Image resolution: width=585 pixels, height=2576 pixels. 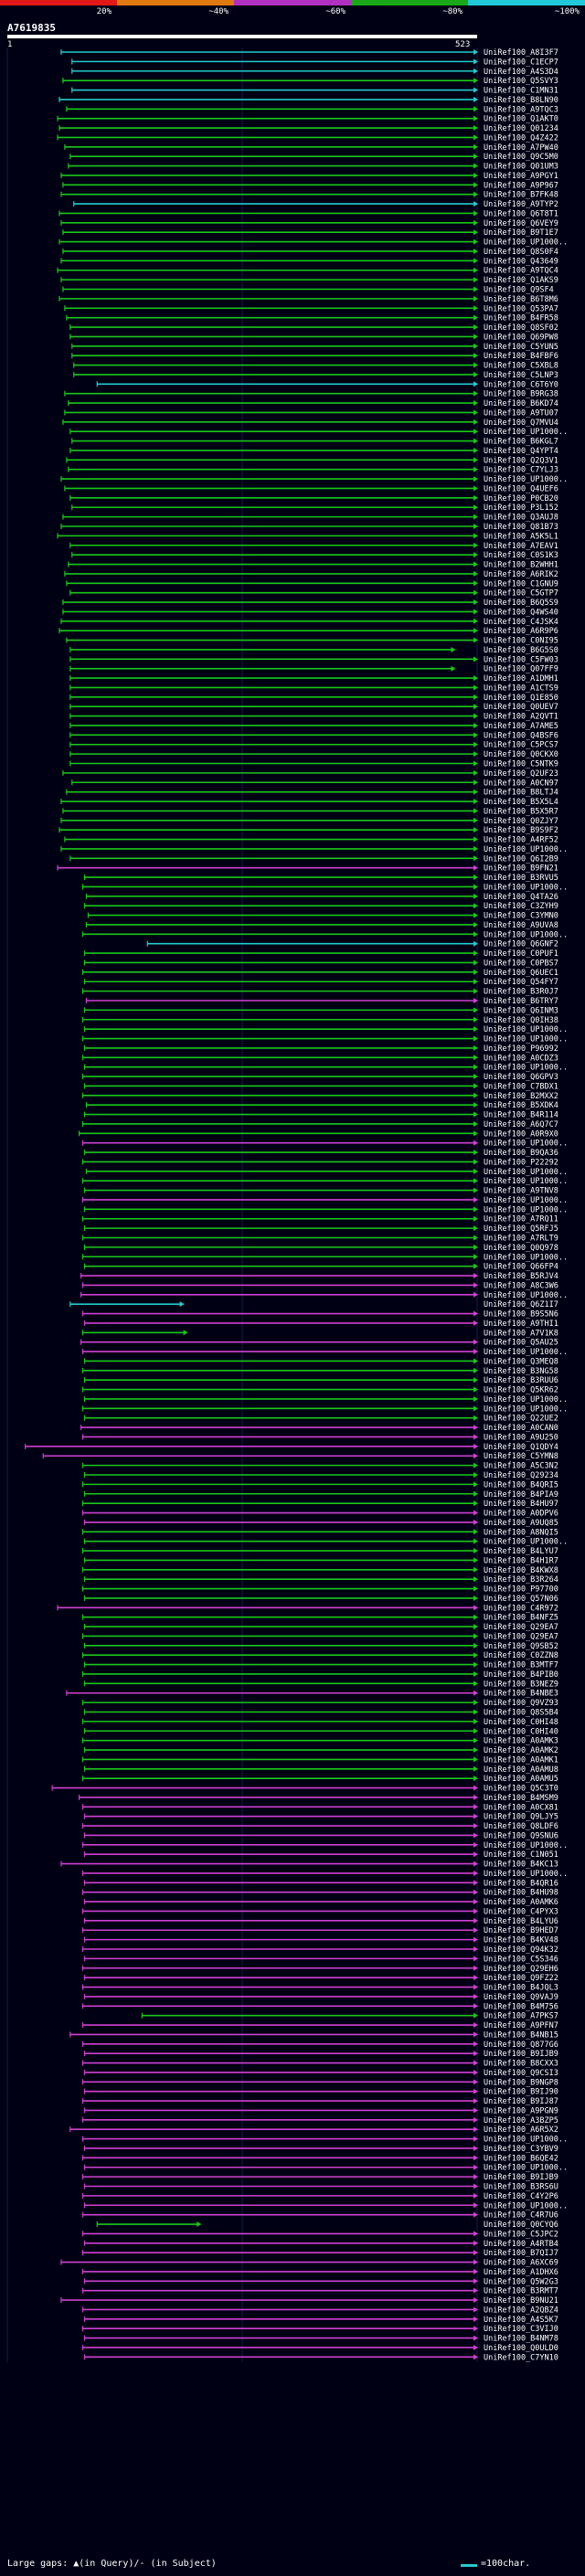 I want to click on hit-label: UniRef100_B4LYU6, so click(x=521, y=1921).